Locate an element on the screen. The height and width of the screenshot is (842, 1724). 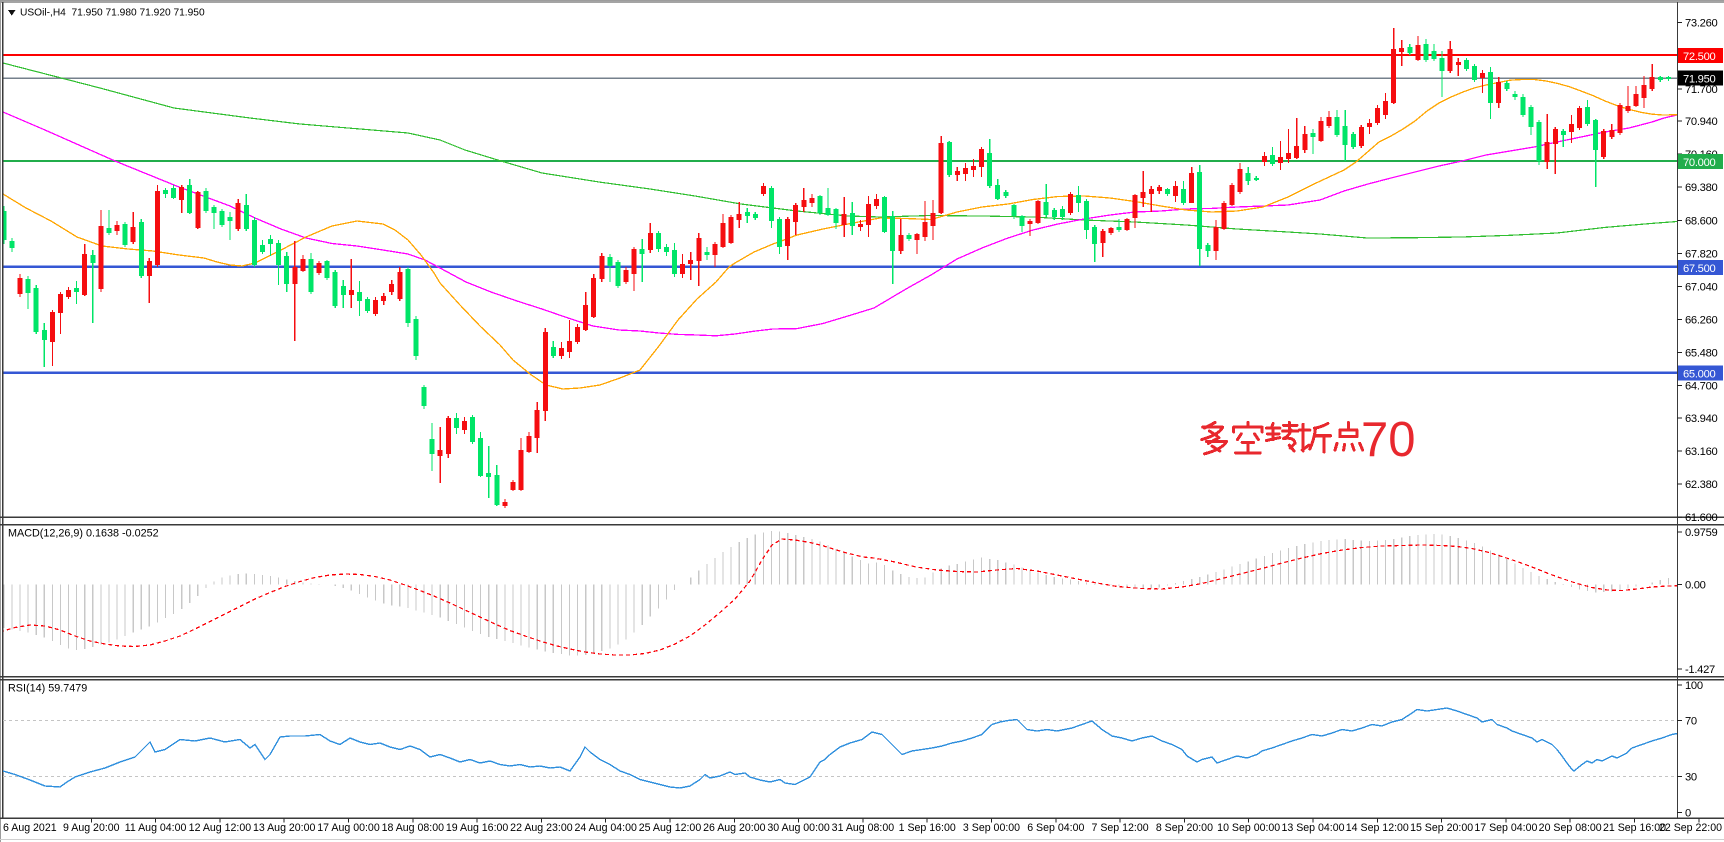
svg-text: 22 Sep 22:00 is located at coordinates (1690, 828).